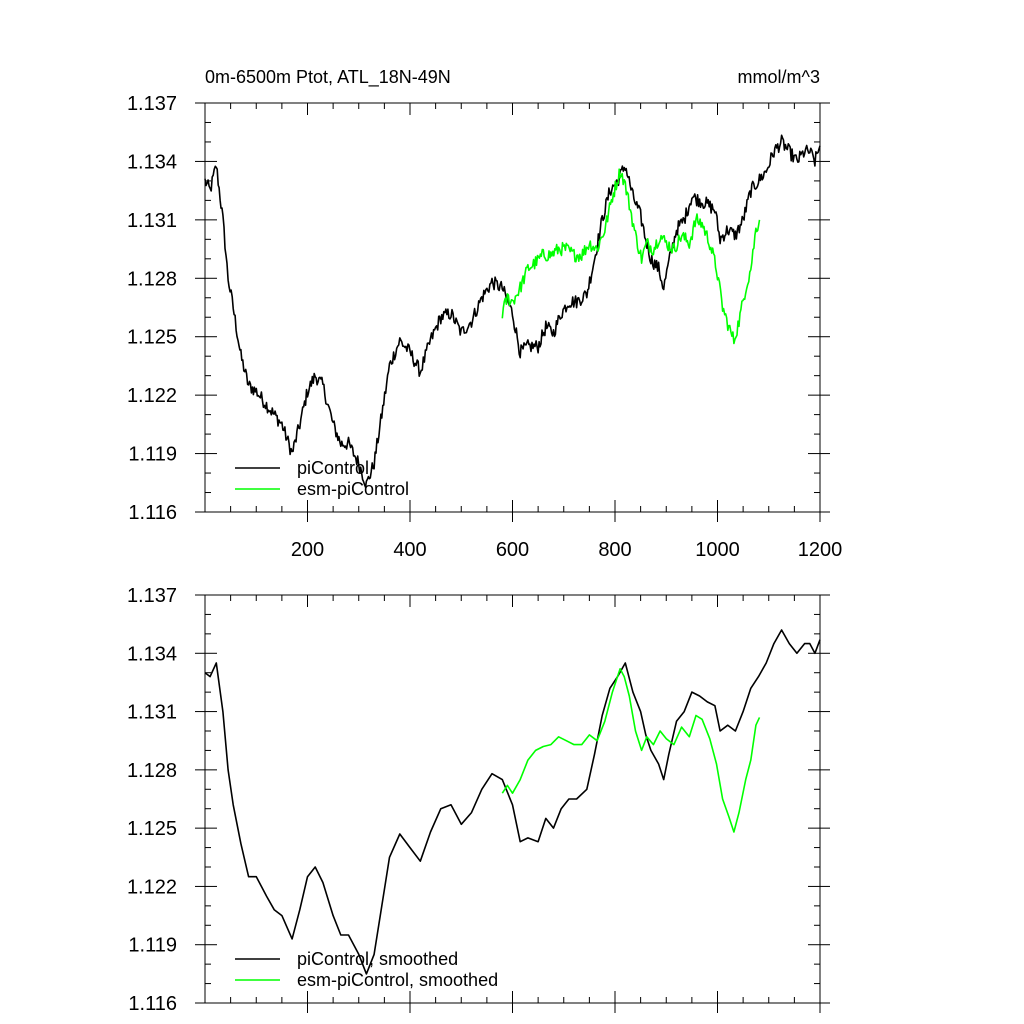  Describe the element at coordinates (397, 980) in the screenshot. I see `legend-label: esm-piControl, smoothed` at that location.